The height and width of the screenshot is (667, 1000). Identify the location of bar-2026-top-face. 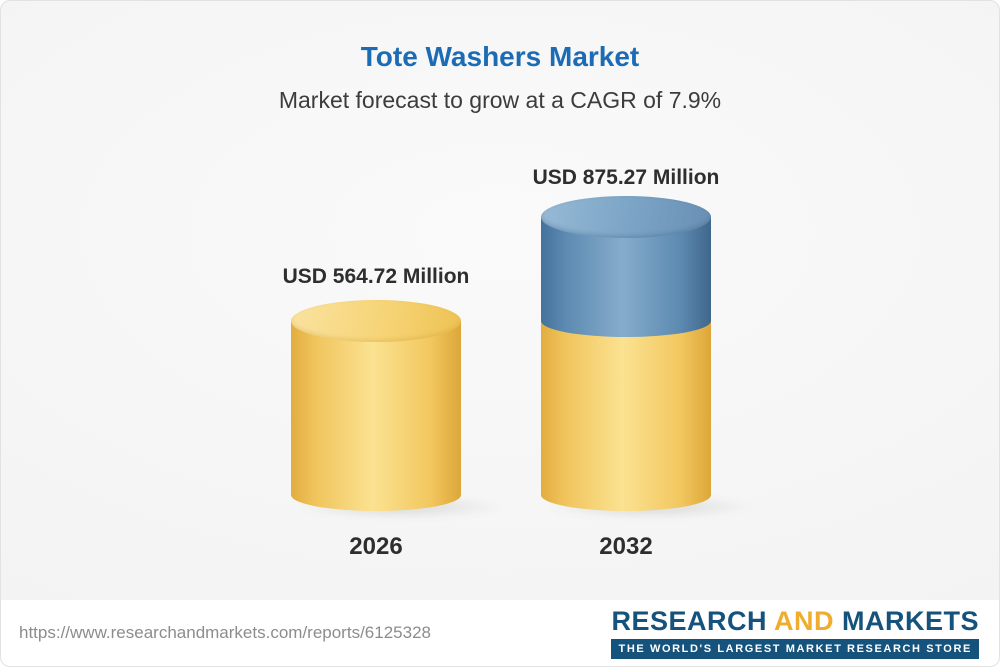
(376, 321).